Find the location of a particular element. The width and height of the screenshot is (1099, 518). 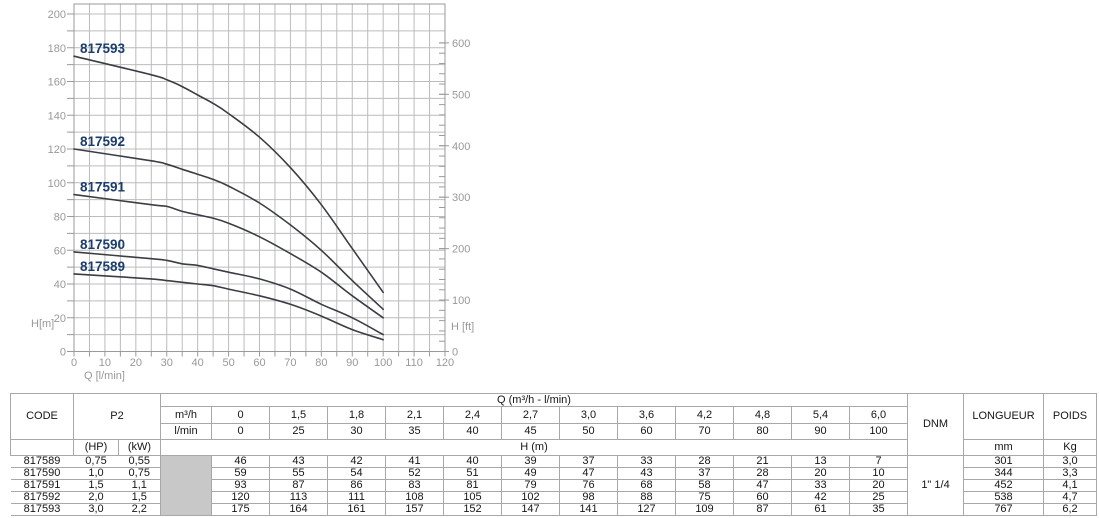

lmin-unit-label: l/min is located at coordinates (186, 431).